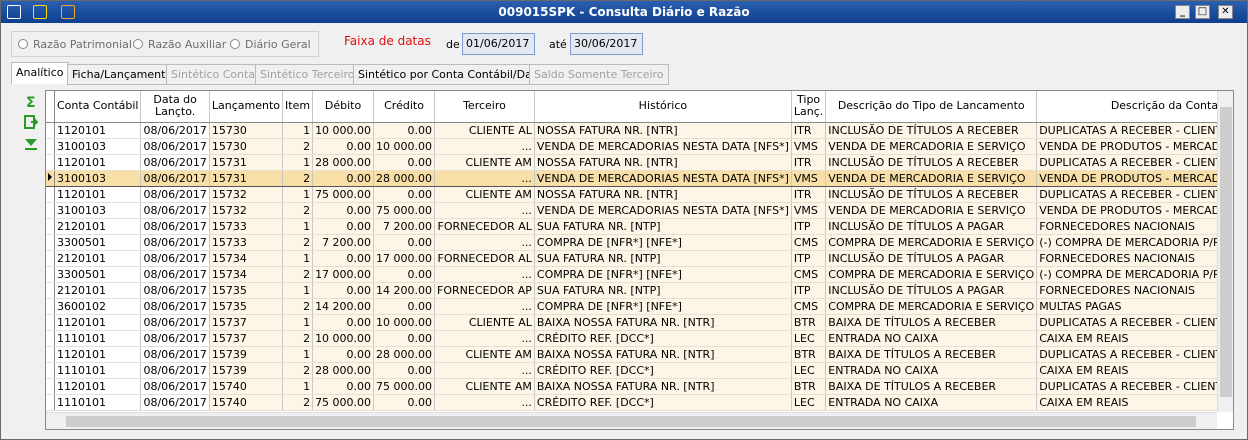  Describe the element at coordinates (1134, 242) in the screenshot. I see `cell: (-) COMPRA DE MERCADORIA P/REVENDA` at that location.